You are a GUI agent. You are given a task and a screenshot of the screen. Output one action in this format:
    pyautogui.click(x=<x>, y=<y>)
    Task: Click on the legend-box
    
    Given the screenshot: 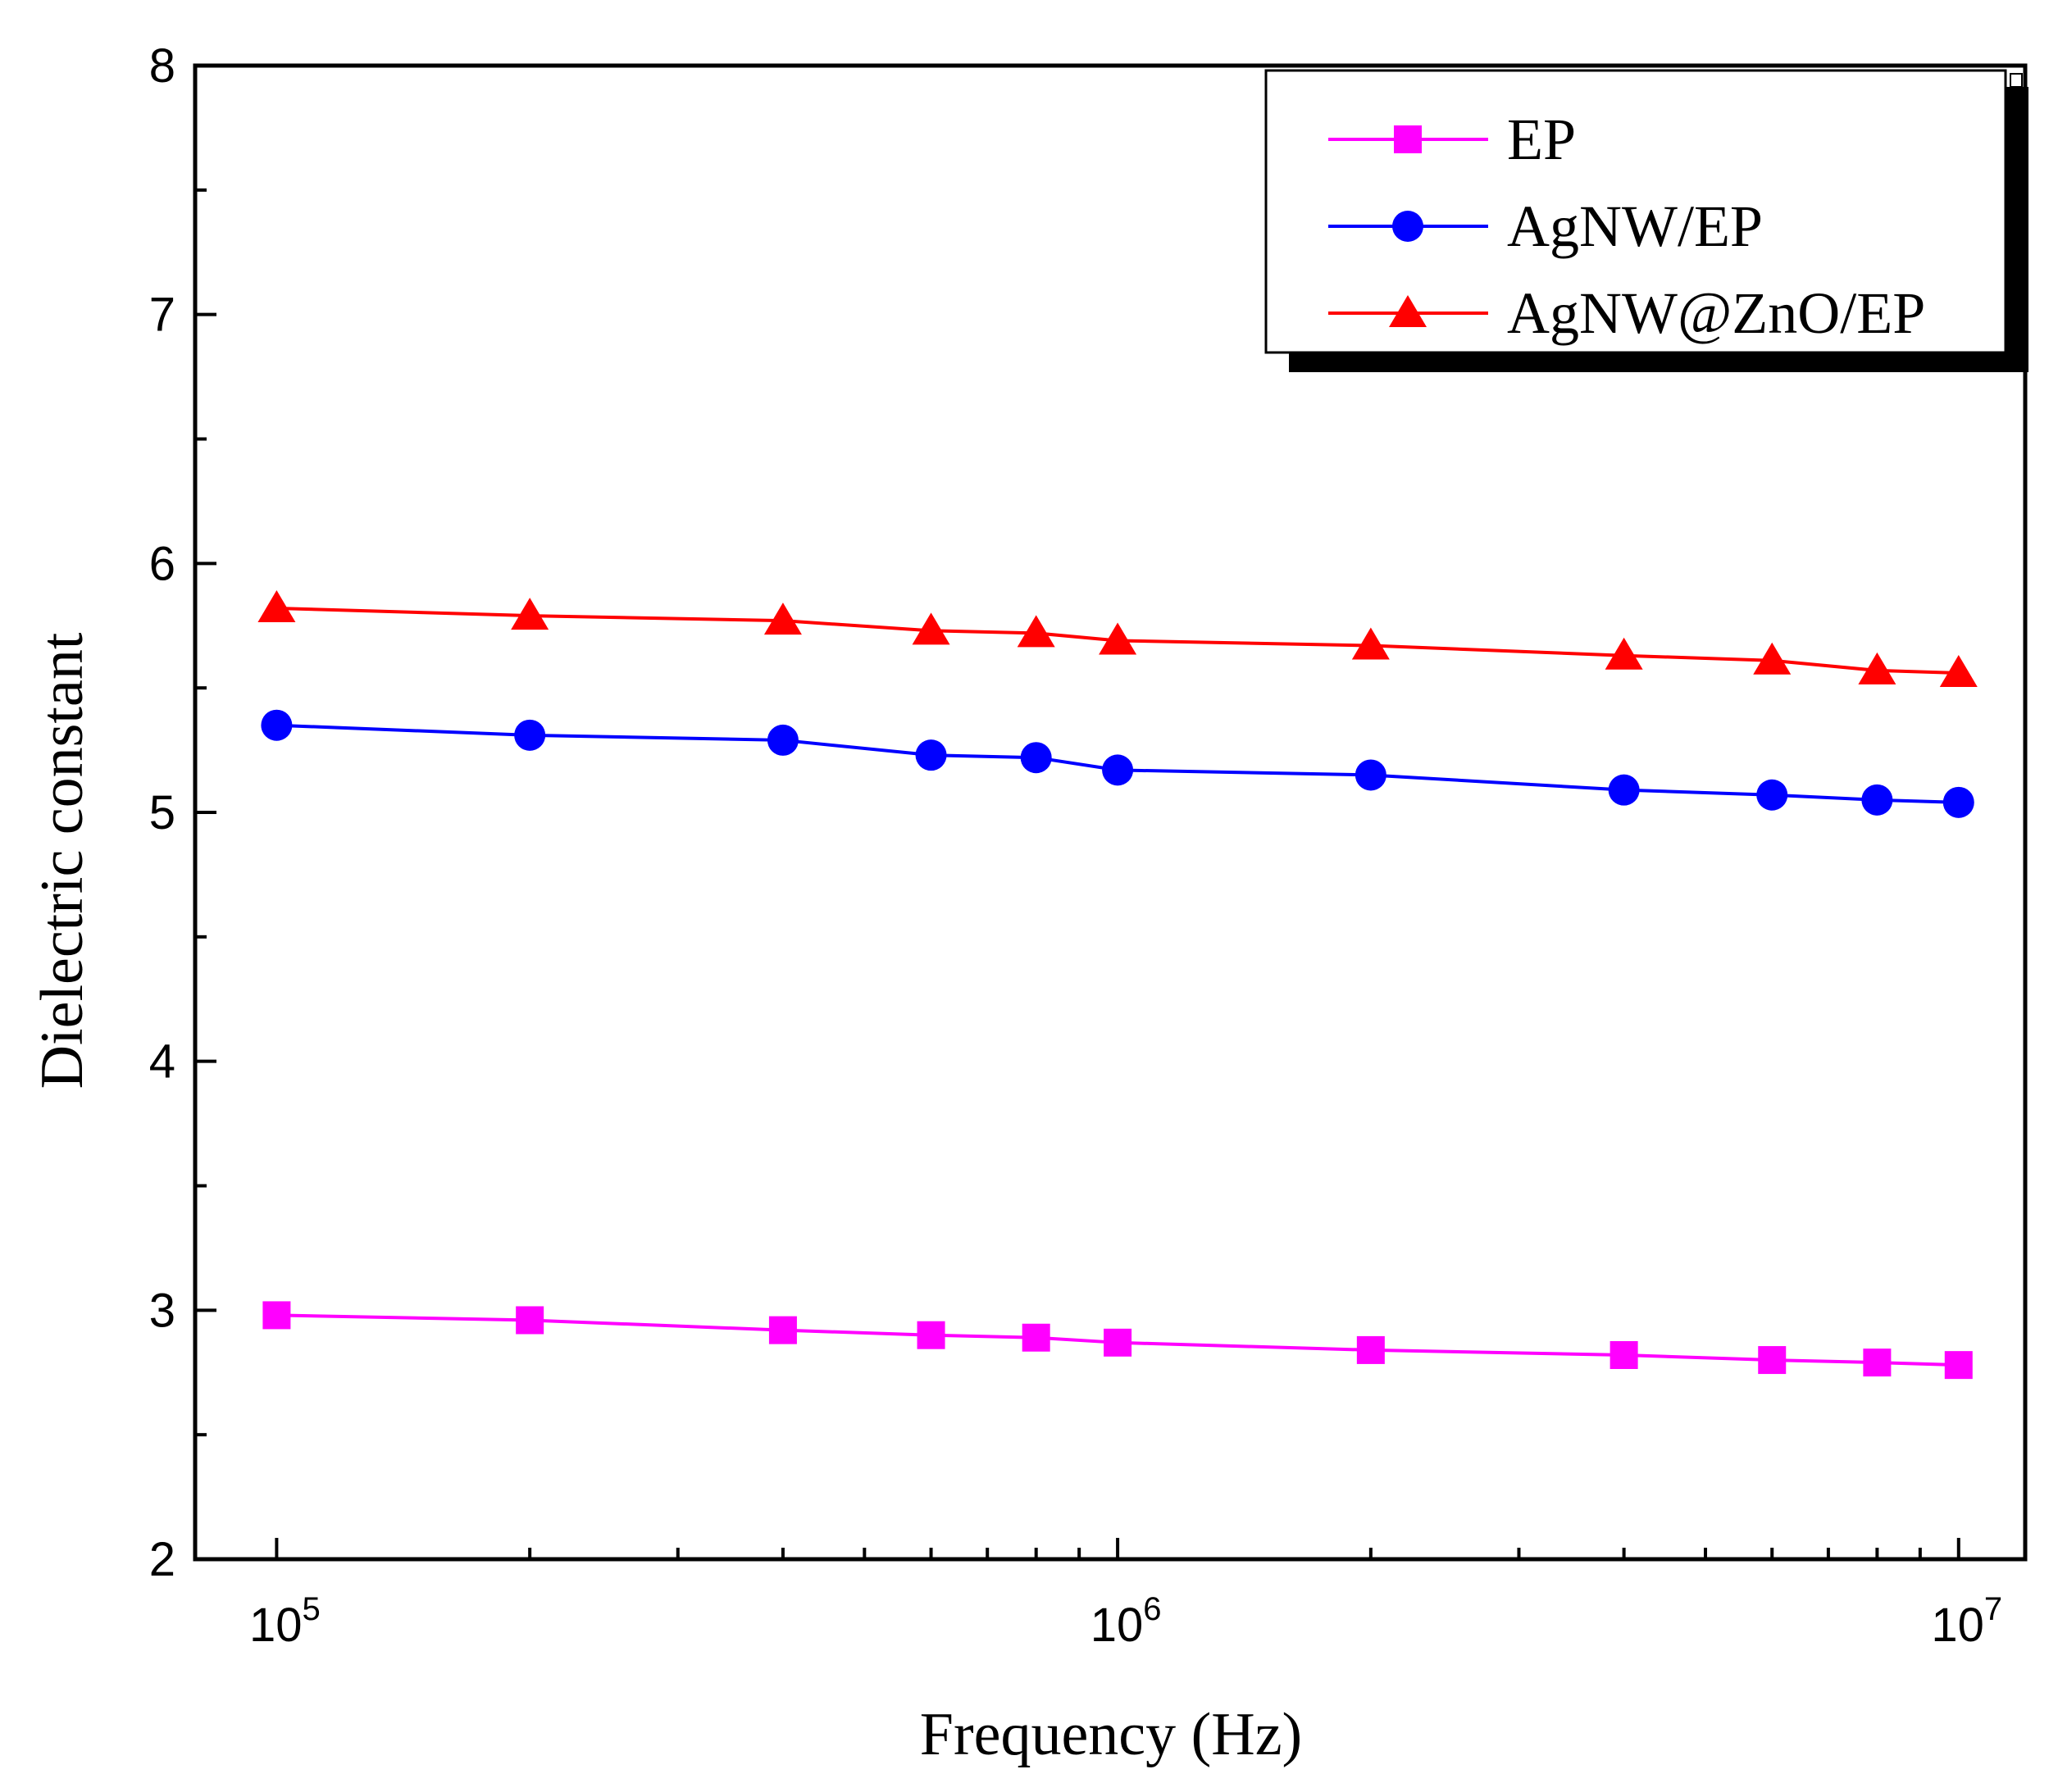 What is the action you would take?
    pyautogui.click(x=1636, y=211)
    